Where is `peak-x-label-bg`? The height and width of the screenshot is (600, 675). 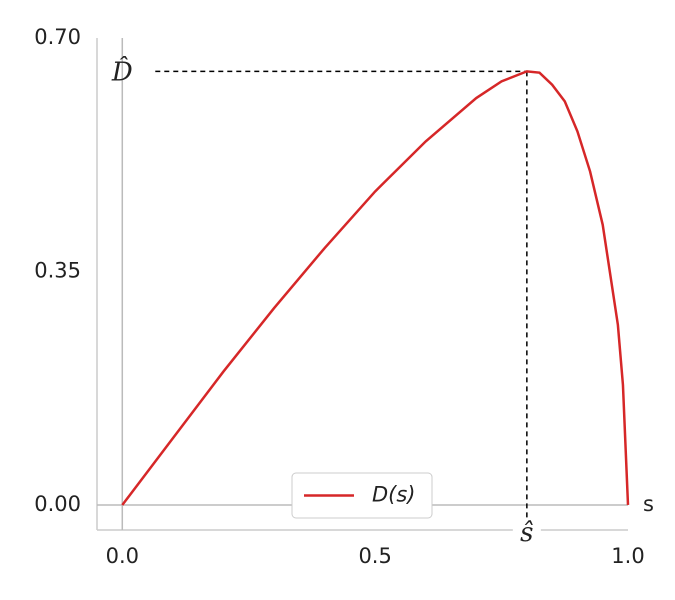 peak-x-label-bg is located at coordinates (526, 535).